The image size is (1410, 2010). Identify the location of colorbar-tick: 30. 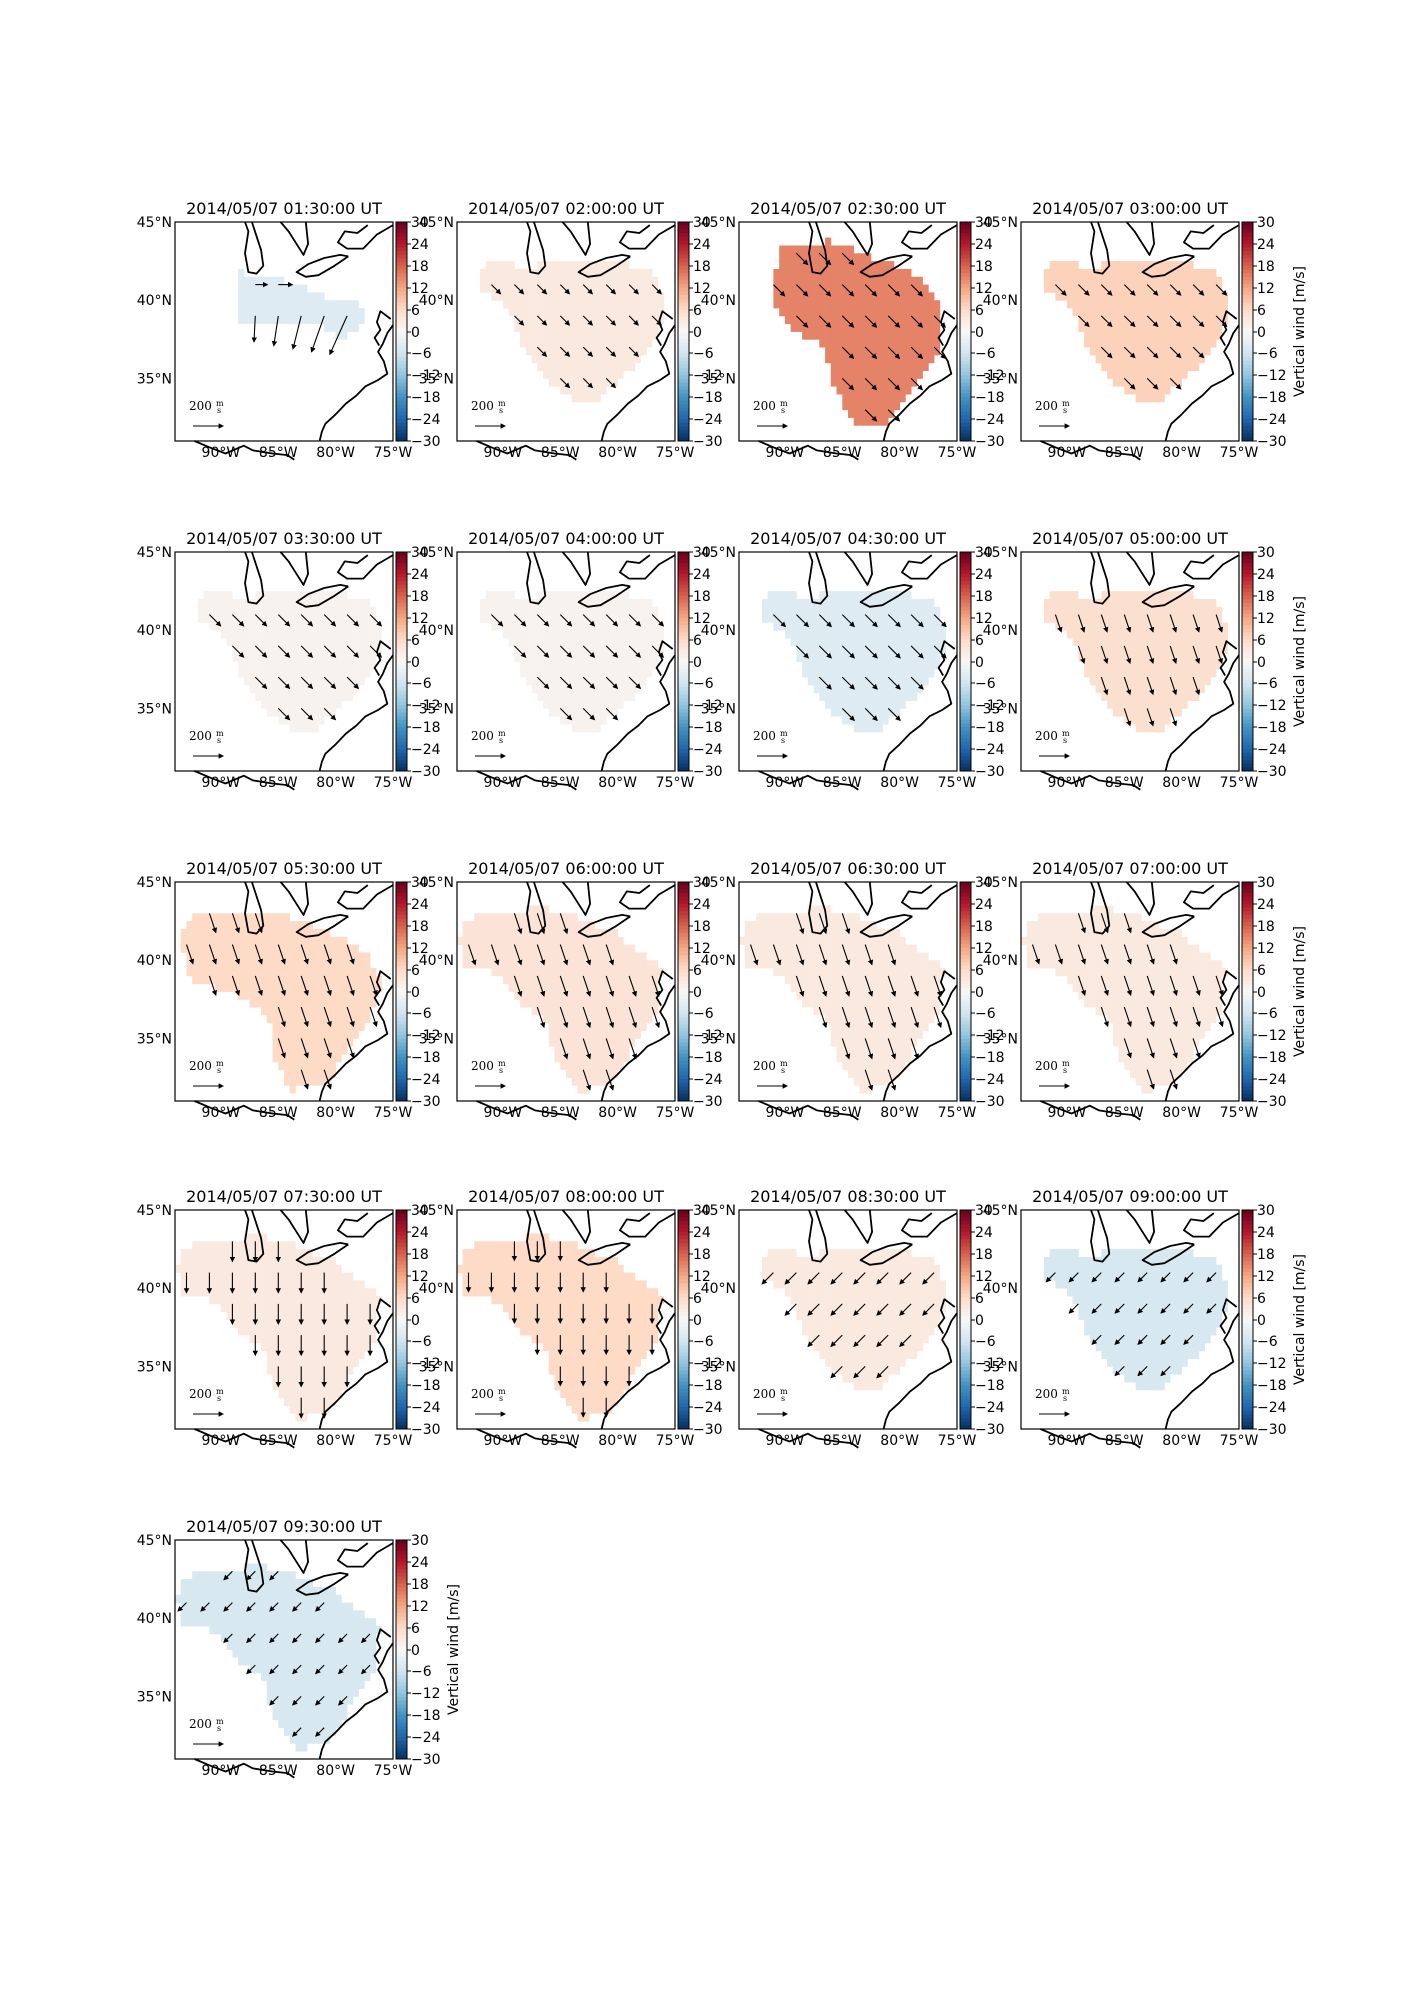
(984, 883).